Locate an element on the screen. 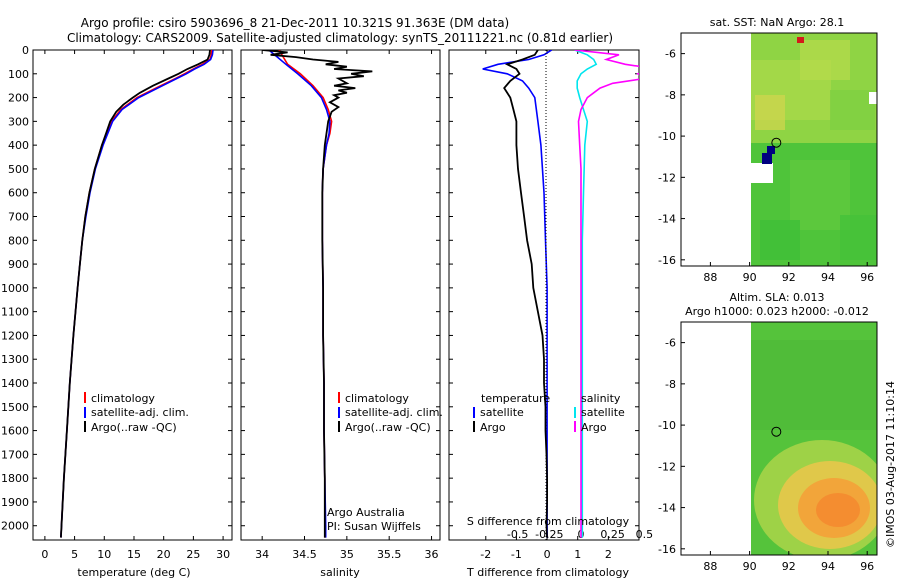 The width and height of the screenshot is (900, 580). sla-map-title-line2: Argo h1000: 0.023 h2000: -0.012 is located at coordinates (777, 311).